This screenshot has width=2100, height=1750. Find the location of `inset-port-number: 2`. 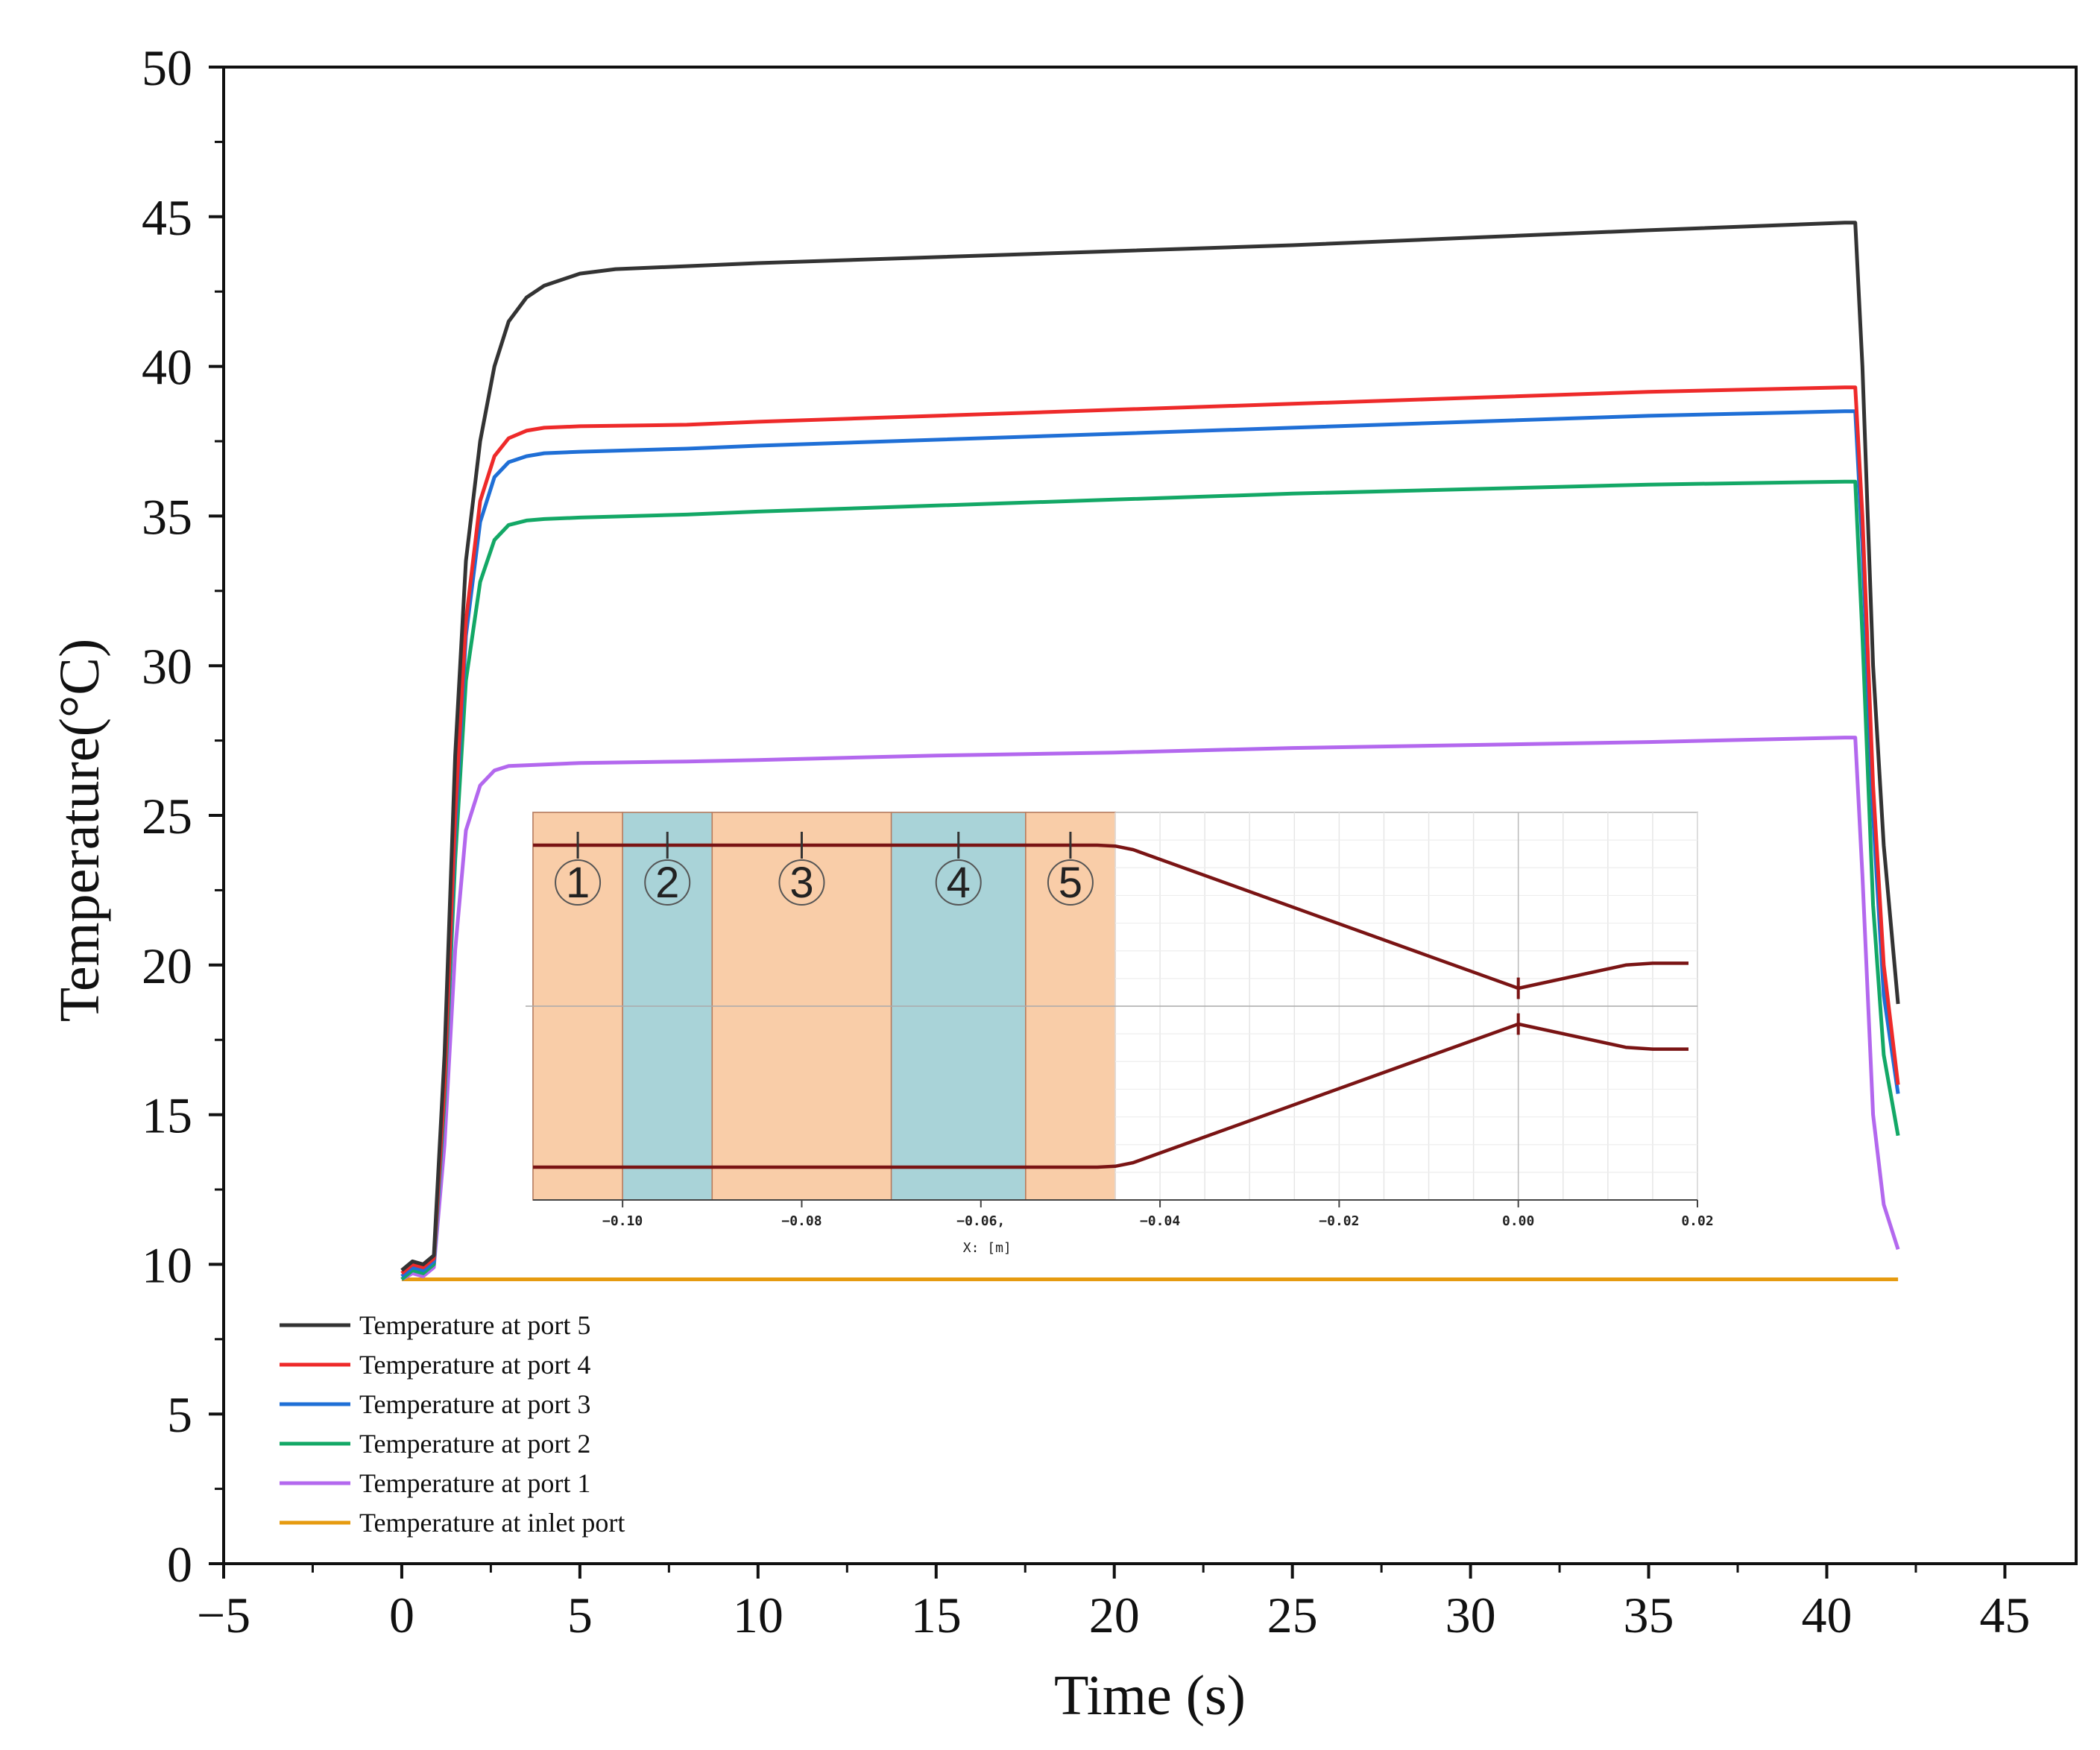

inset-port-number: 2 is located at coordinates (667, 883).